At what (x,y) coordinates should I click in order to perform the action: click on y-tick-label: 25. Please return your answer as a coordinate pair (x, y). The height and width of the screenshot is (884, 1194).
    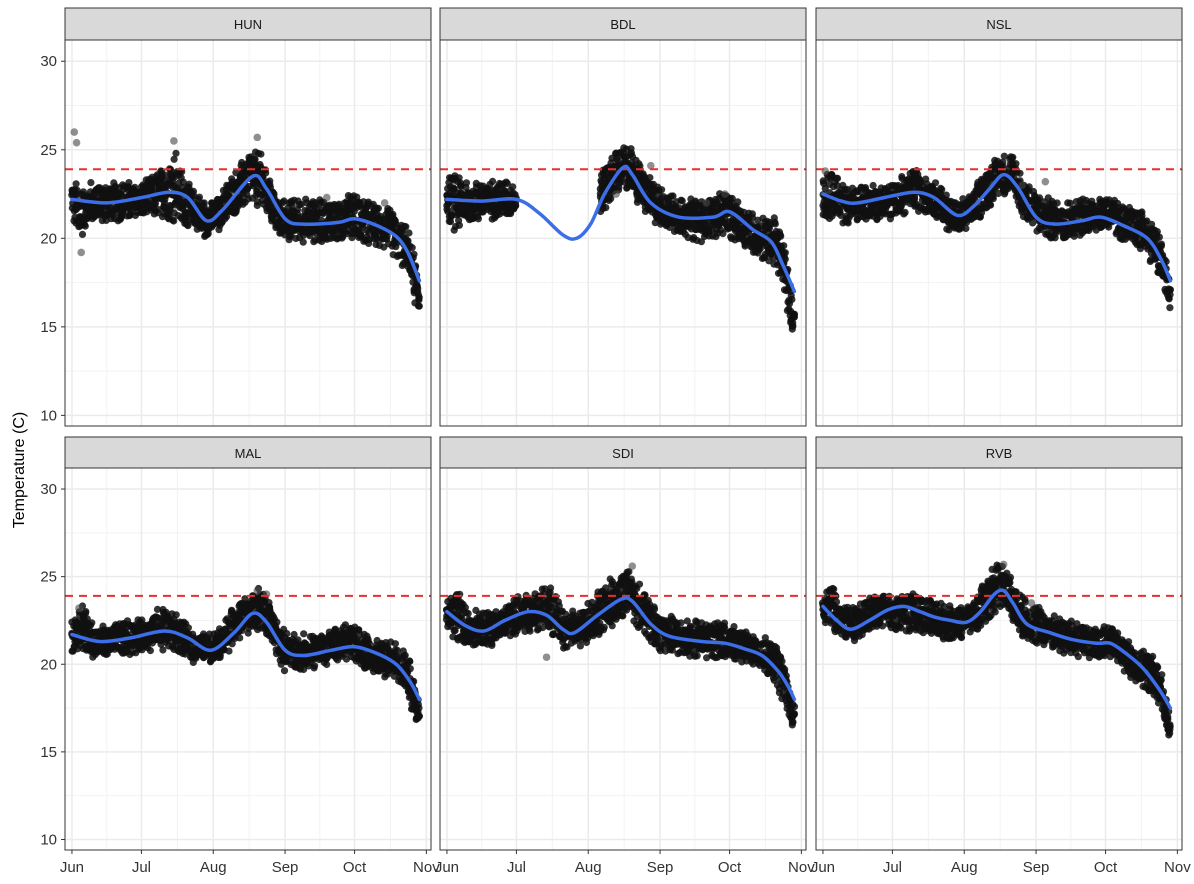
    Looking at the image, I should click on (48, 150).